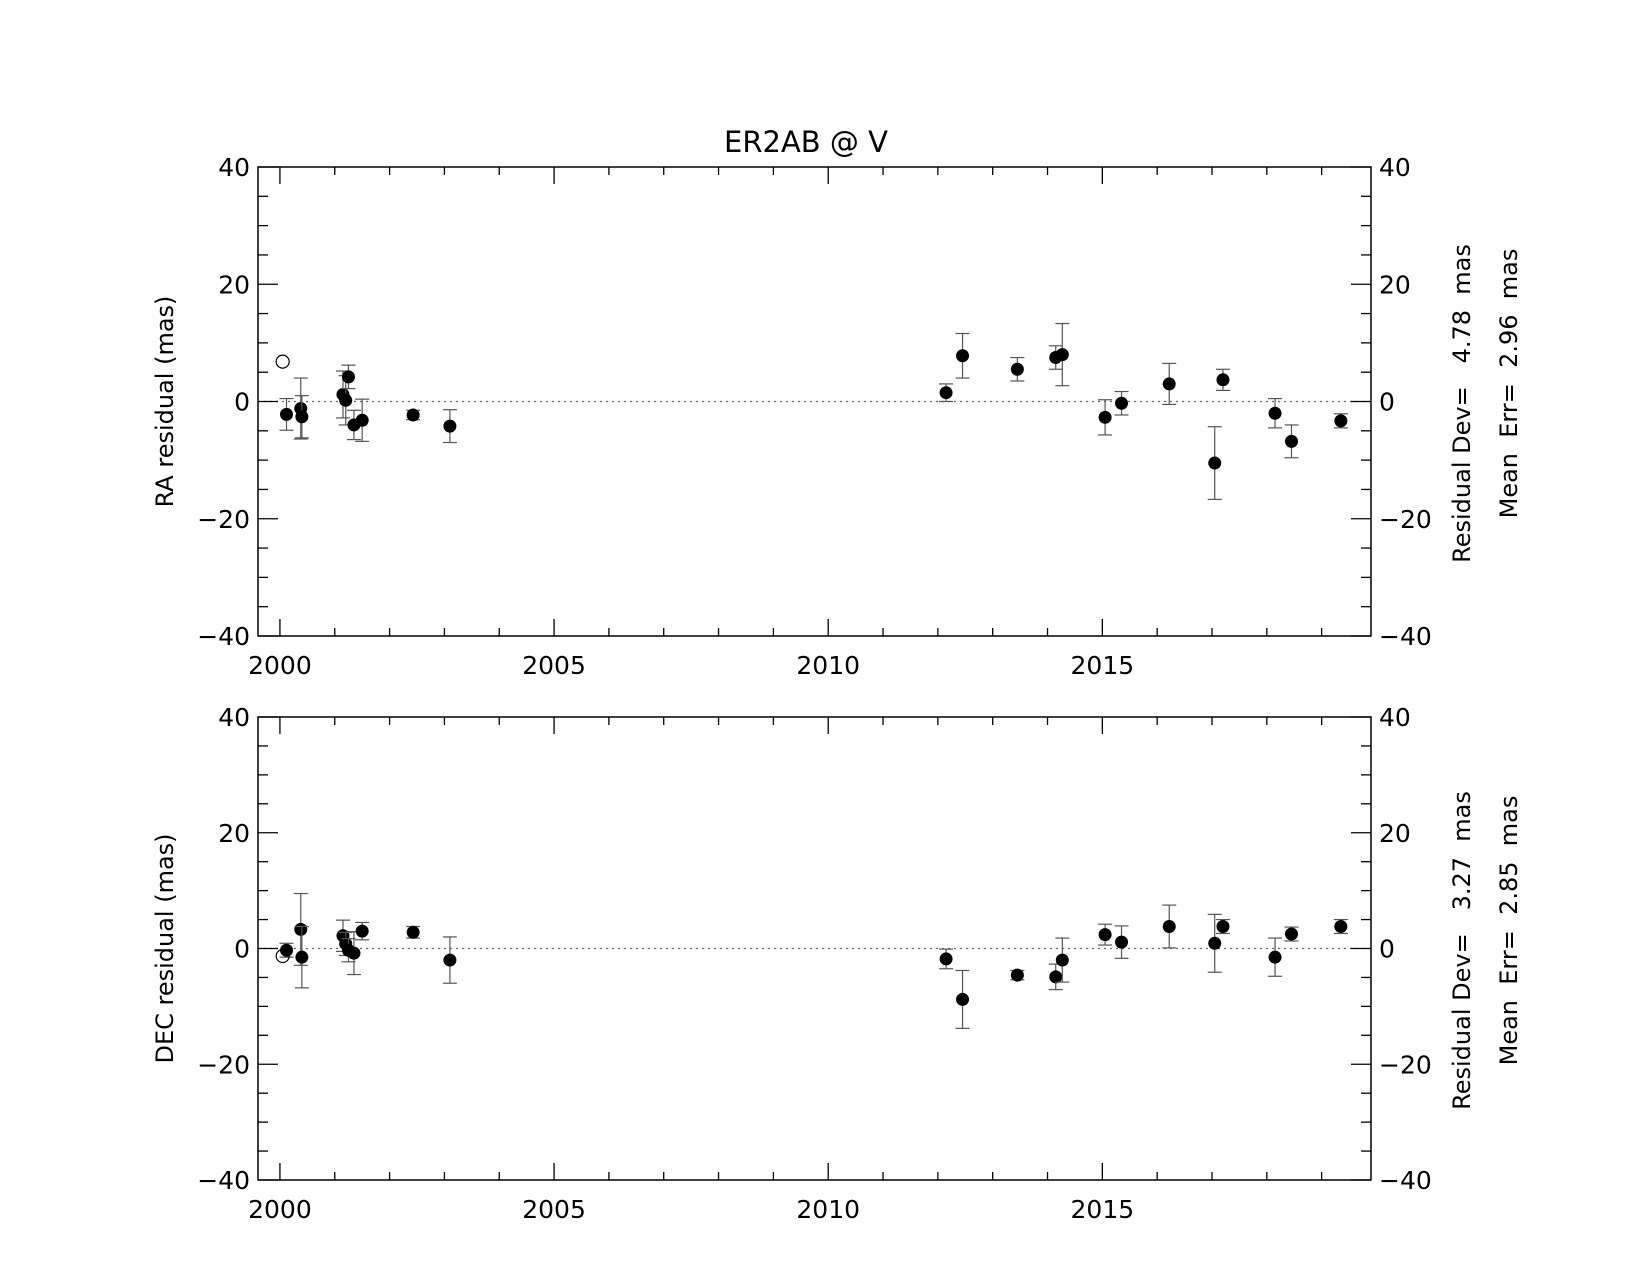  I want to click on dec-residual-dev-label: Residual Dev= 3.27 mas, so click(1462, 950).